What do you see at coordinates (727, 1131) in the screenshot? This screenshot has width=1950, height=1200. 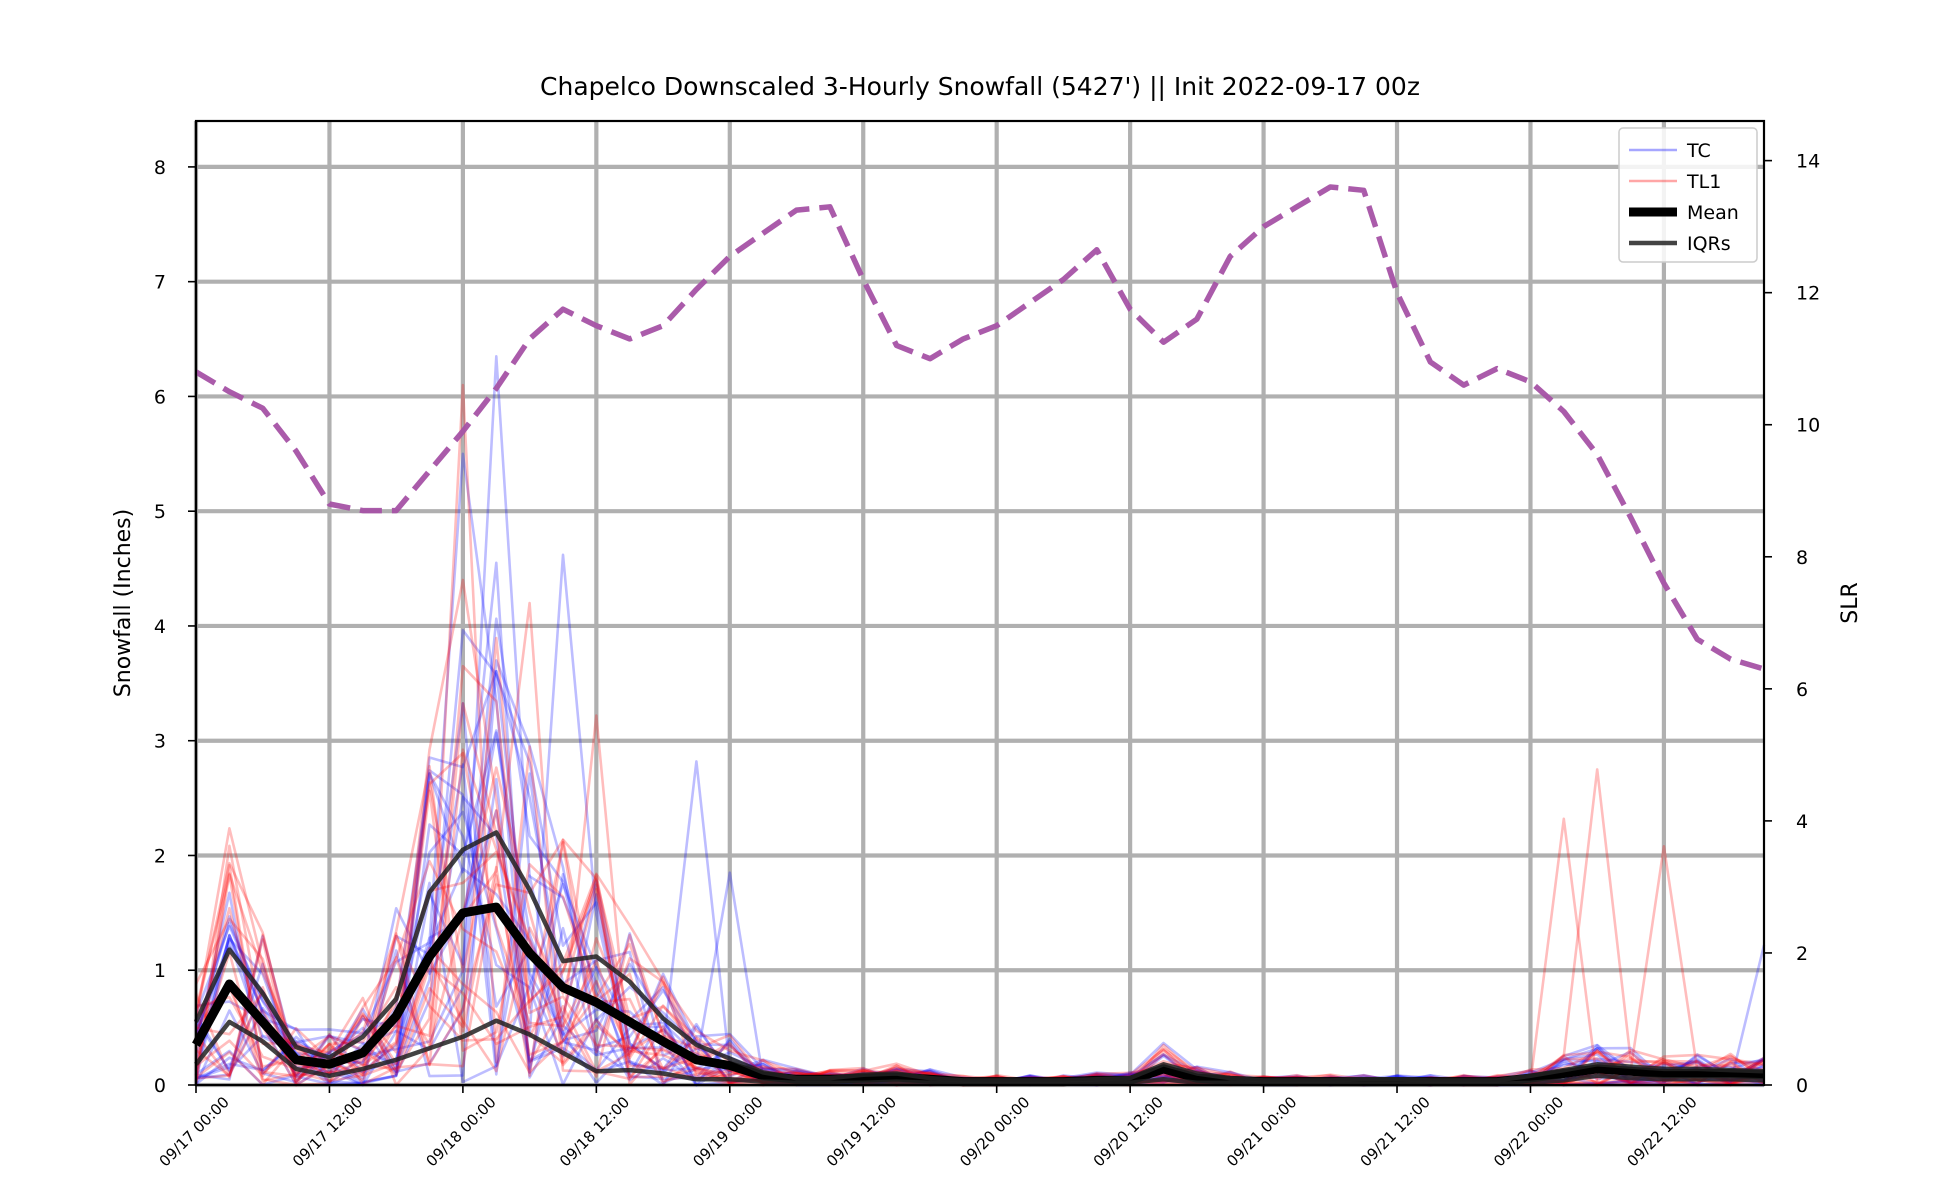 I see `x-tick-label: 09/19 00:00` at bounding box center [727, 1131].